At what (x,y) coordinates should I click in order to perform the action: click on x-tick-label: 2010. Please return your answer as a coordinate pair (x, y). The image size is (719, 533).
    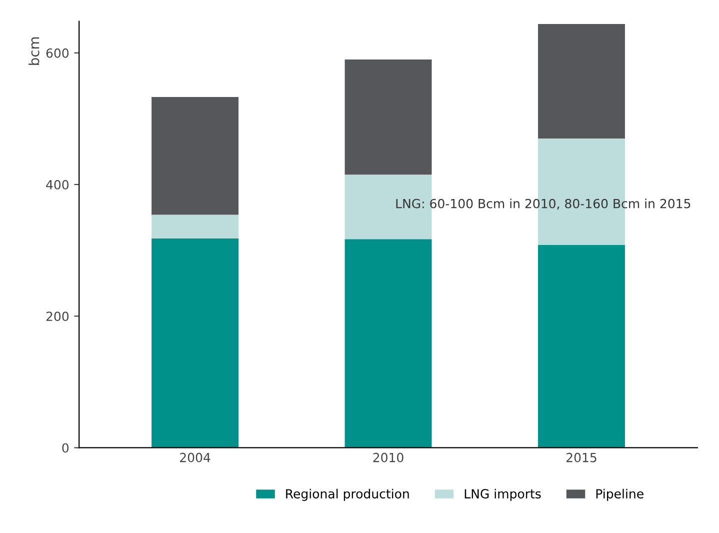
    Looking at the image, I should click on (388, 457).